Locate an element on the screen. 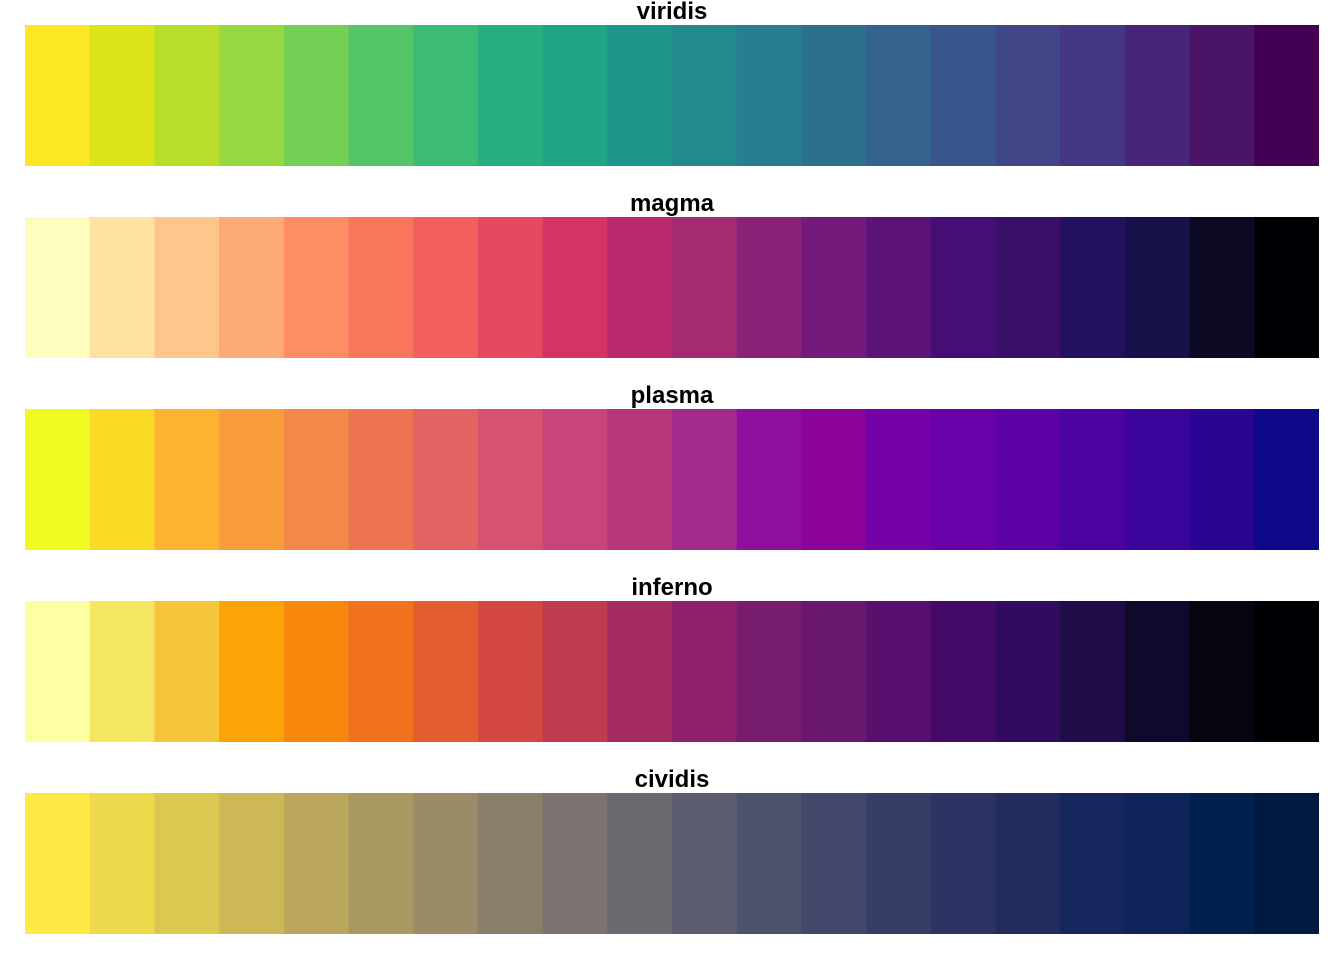 This screenshot has height=972, width=1344. palette-title: viridis is located at coordinates (672, 12).